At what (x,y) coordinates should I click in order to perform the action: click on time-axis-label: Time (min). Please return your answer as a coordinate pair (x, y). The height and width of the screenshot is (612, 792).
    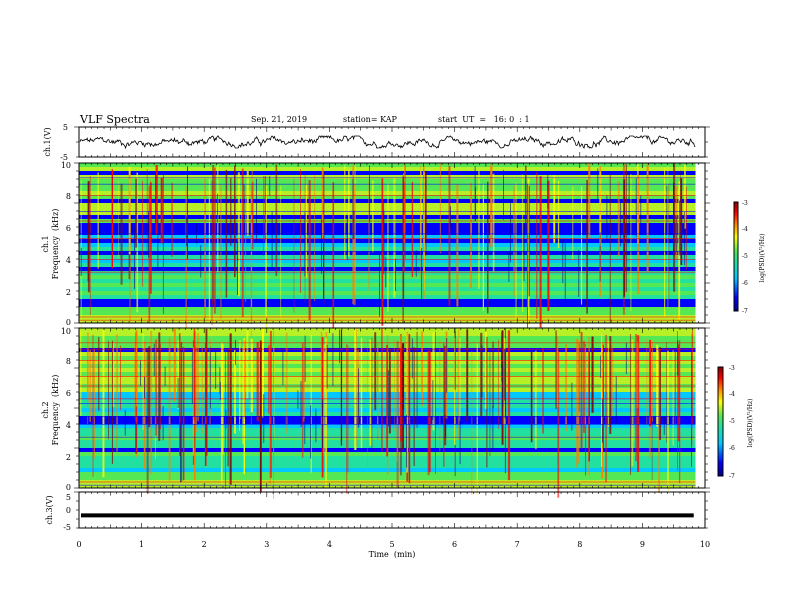
    Looking at the image, I should click on (392, 554).